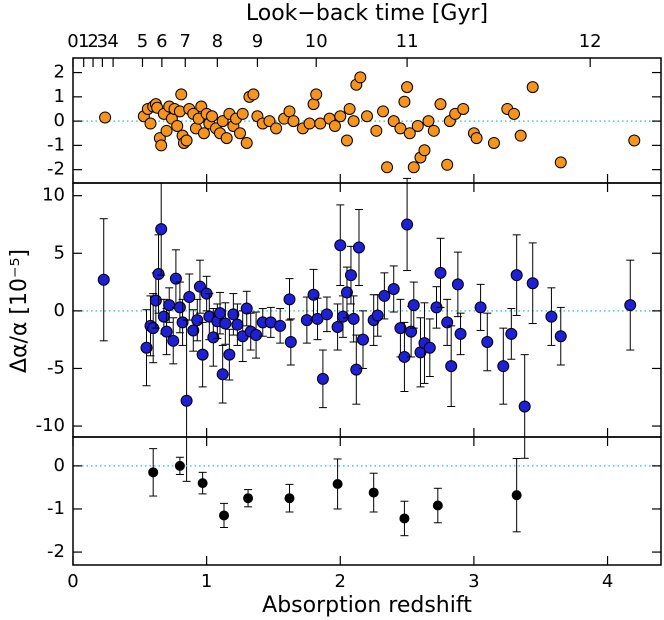 This screenshot has width=664, height=620. What do you see at coordinates (92, 41) in the screenshot?
I see `top-tick-label: 2` at bounding box center [92, 41].